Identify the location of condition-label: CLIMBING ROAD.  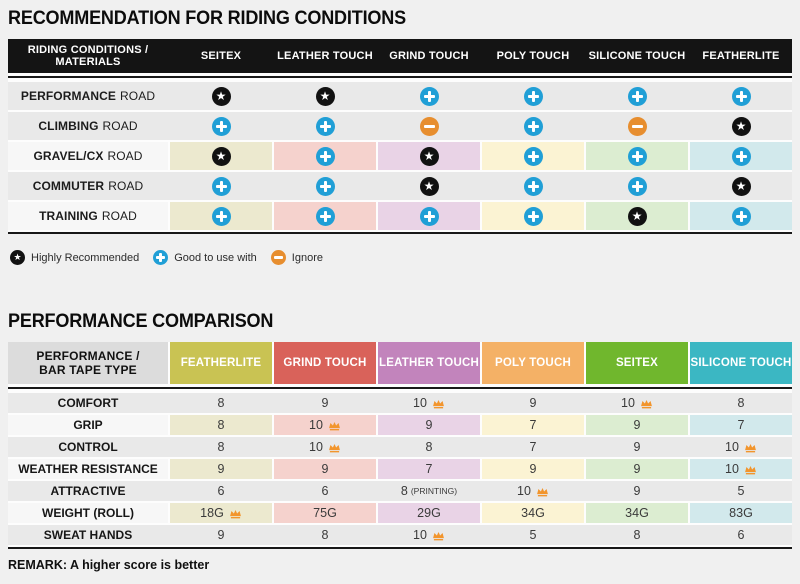
(88, 126).